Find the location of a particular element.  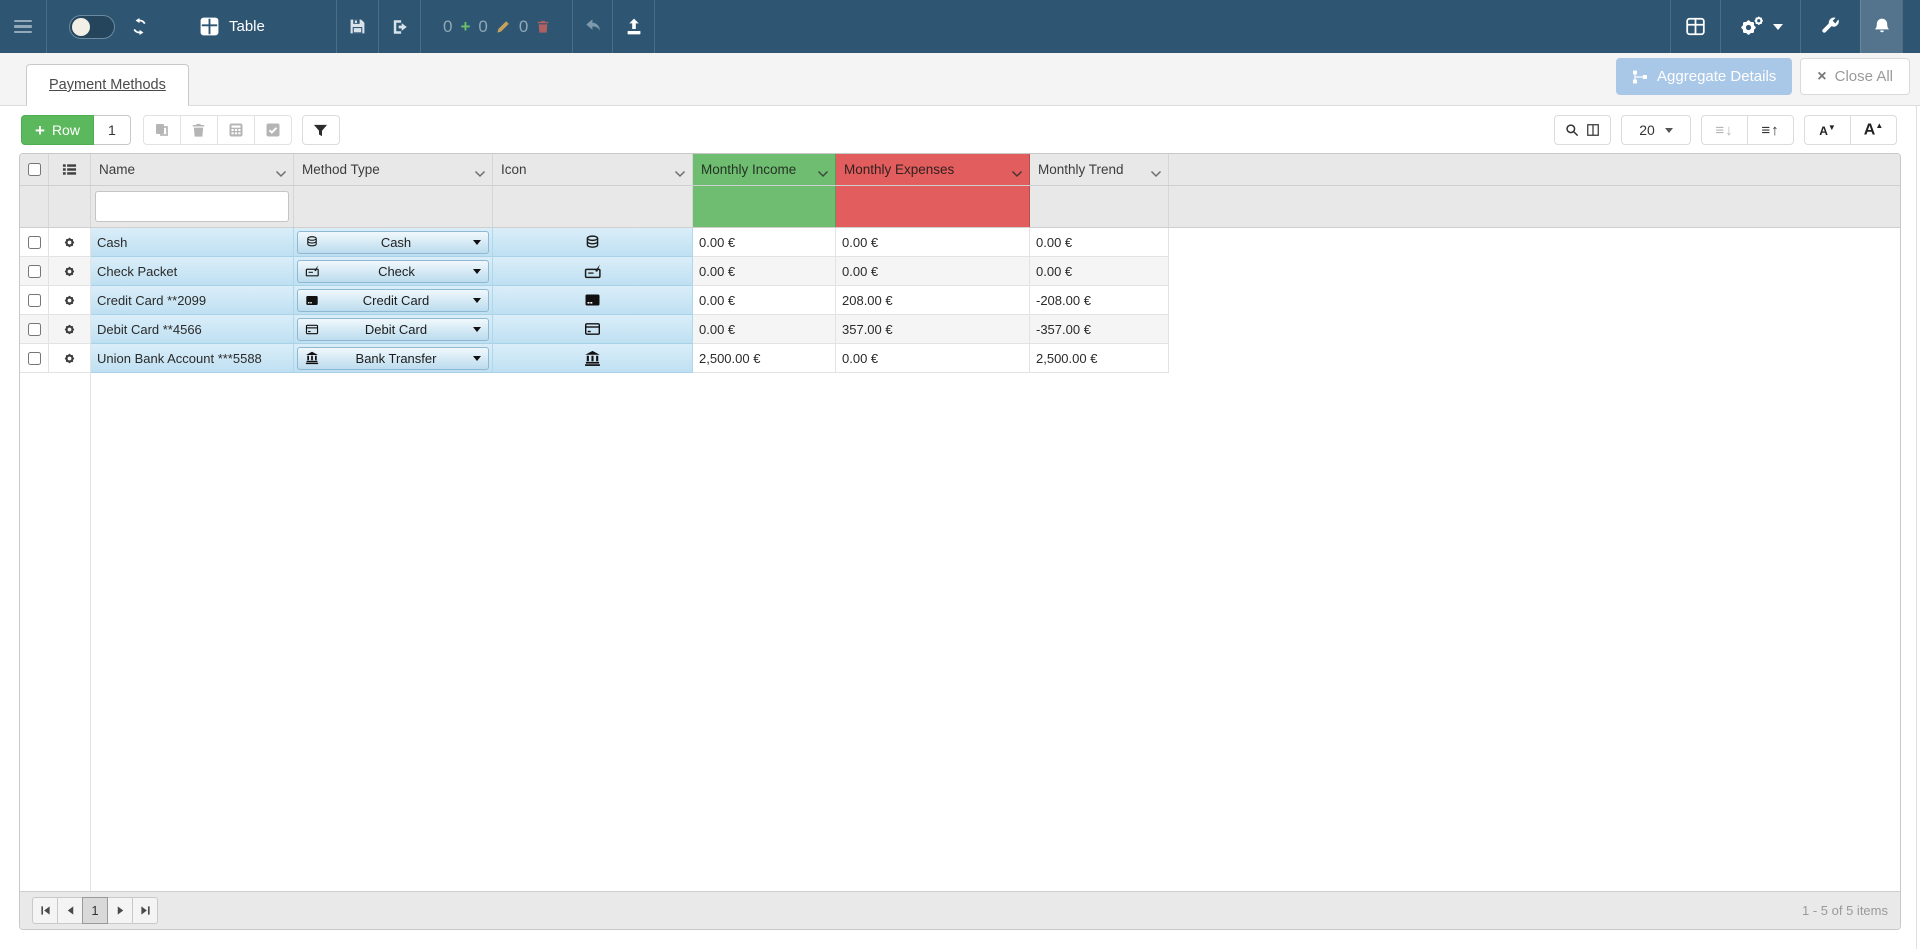

column-header-monthly-income: Monthly Income is located at coordinates (764, 169).